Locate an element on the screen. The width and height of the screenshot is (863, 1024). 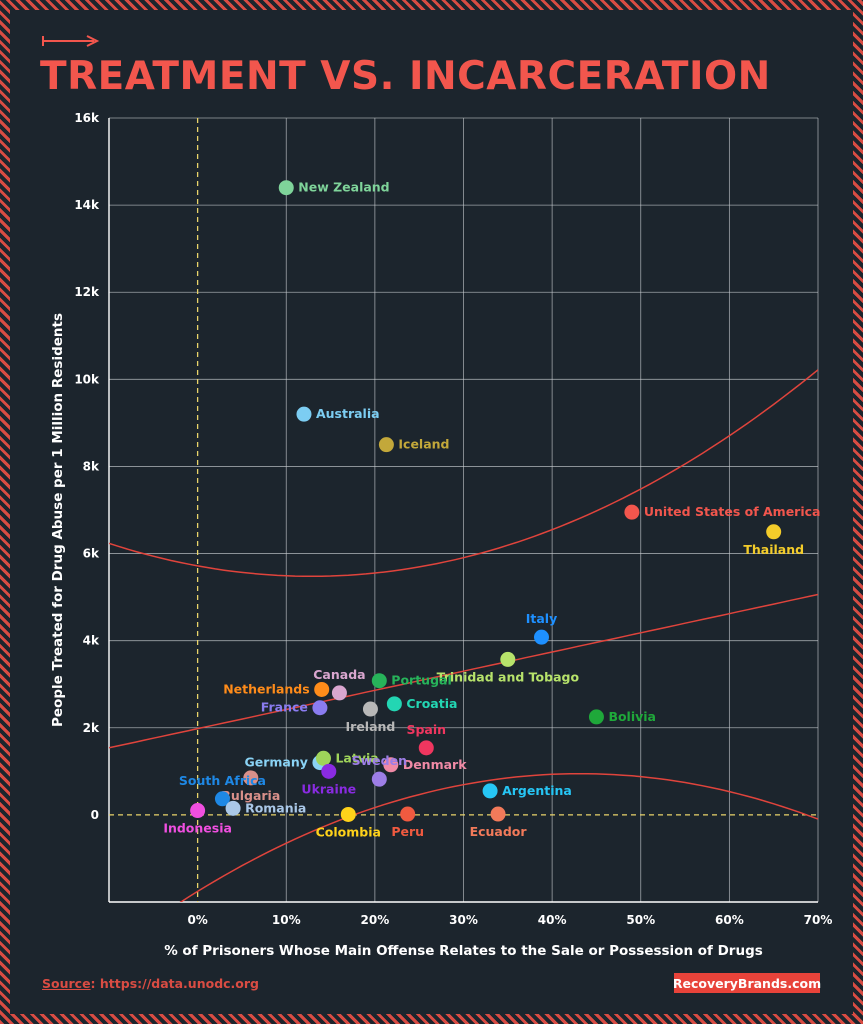
data-label: Indonesia is located at coordinates (197, 828).